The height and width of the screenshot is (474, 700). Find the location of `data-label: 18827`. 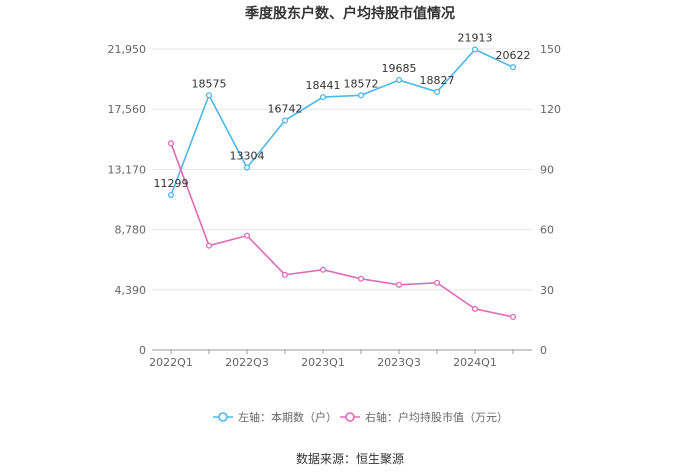

data-label: 18827 is located at coordinates (437, 80).